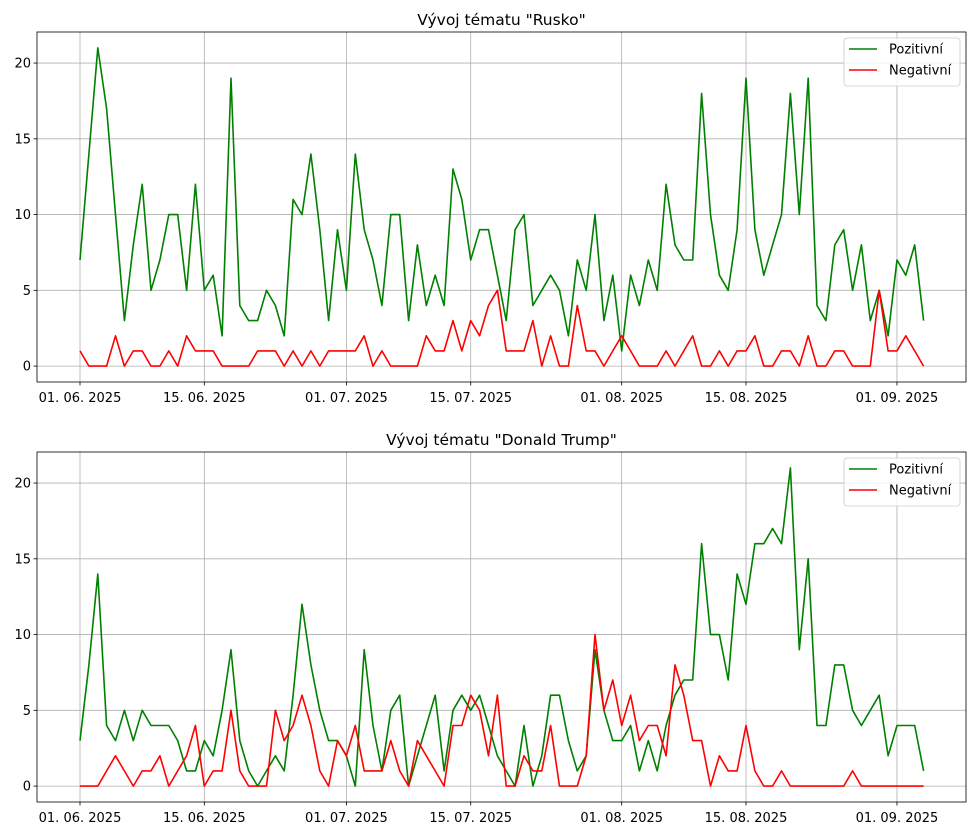 The image size is (977, 836). What do you see at coordinates (502, 328) in the screenshot?
I see `series-line-negative` at bounding box center [502, 328].